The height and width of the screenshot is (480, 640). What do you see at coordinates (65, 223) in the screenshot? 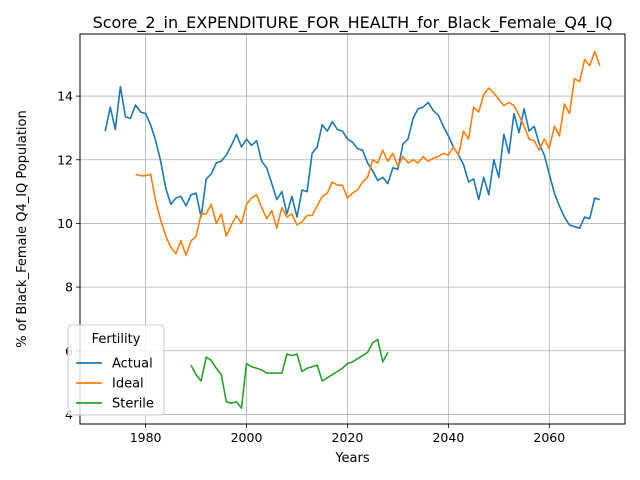
I see `y-tick-label: 10` at bounding box center [65, 223].